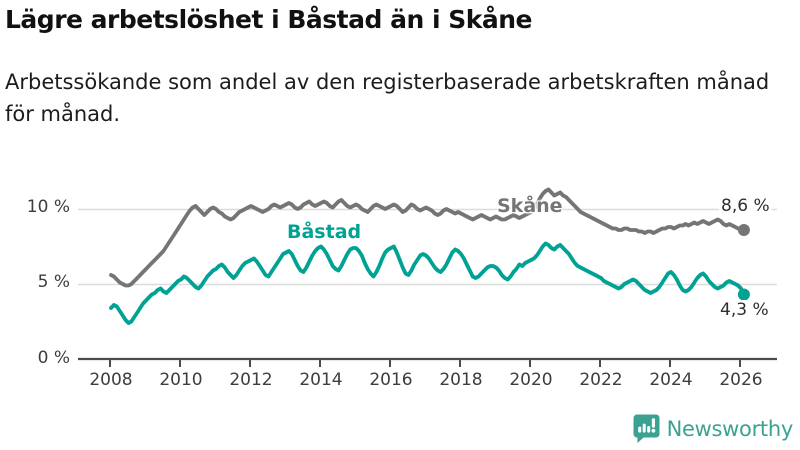 This screenshot has height=450, width=800. I want to click on x-axis-label-2026: 2026, so click(741, 380).